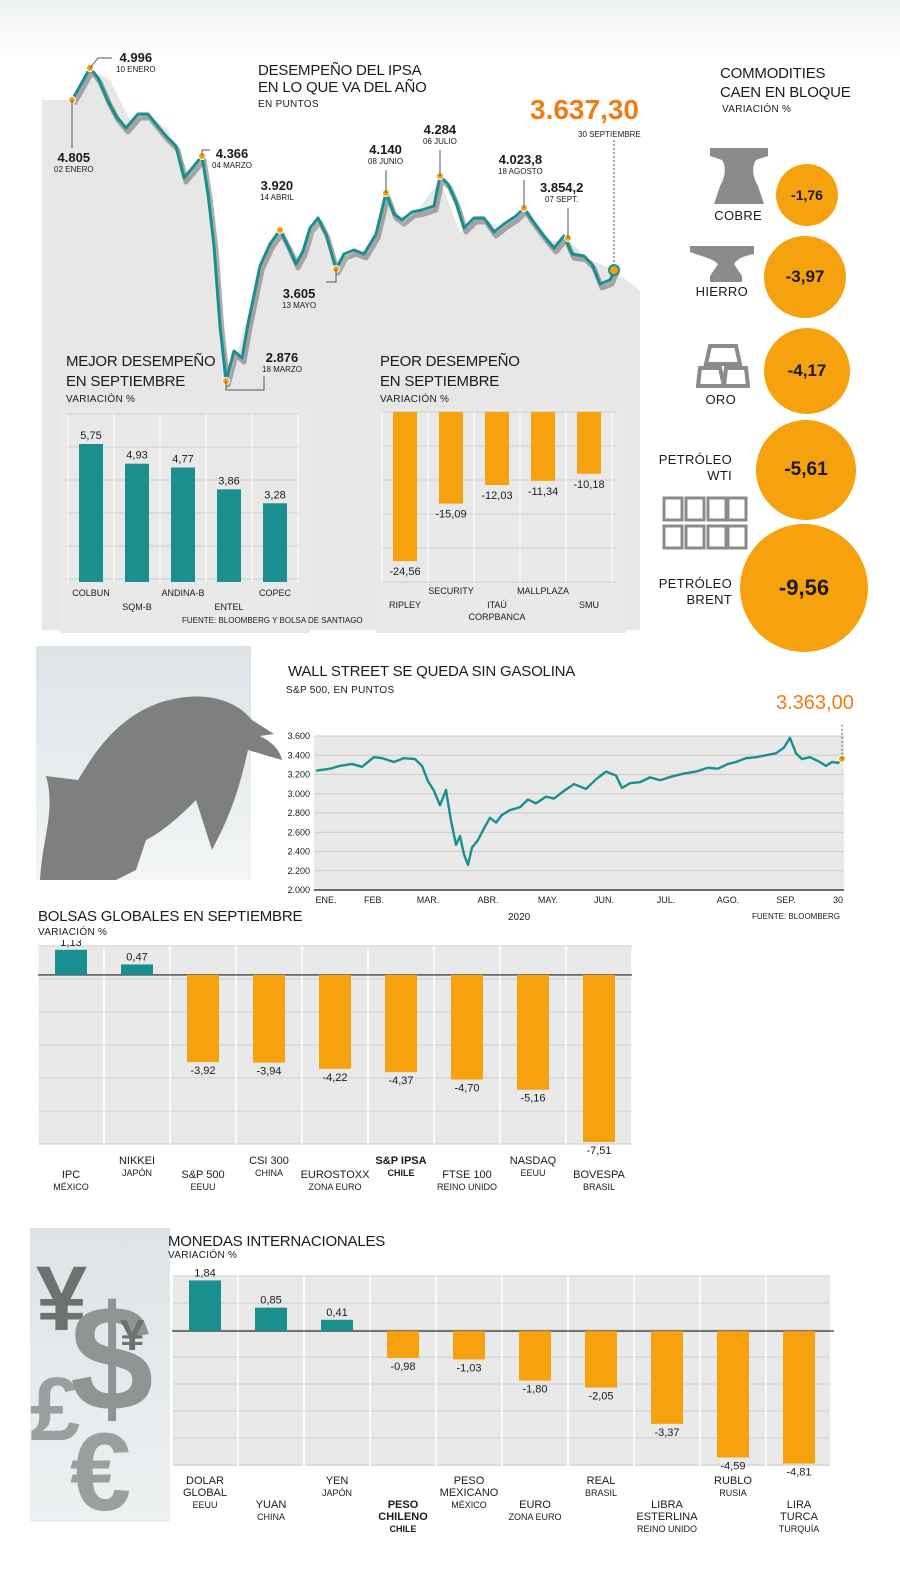  Describe the element at coordinates (723, 366) in the screenshot. I see `gold-bars-icon` at that location.